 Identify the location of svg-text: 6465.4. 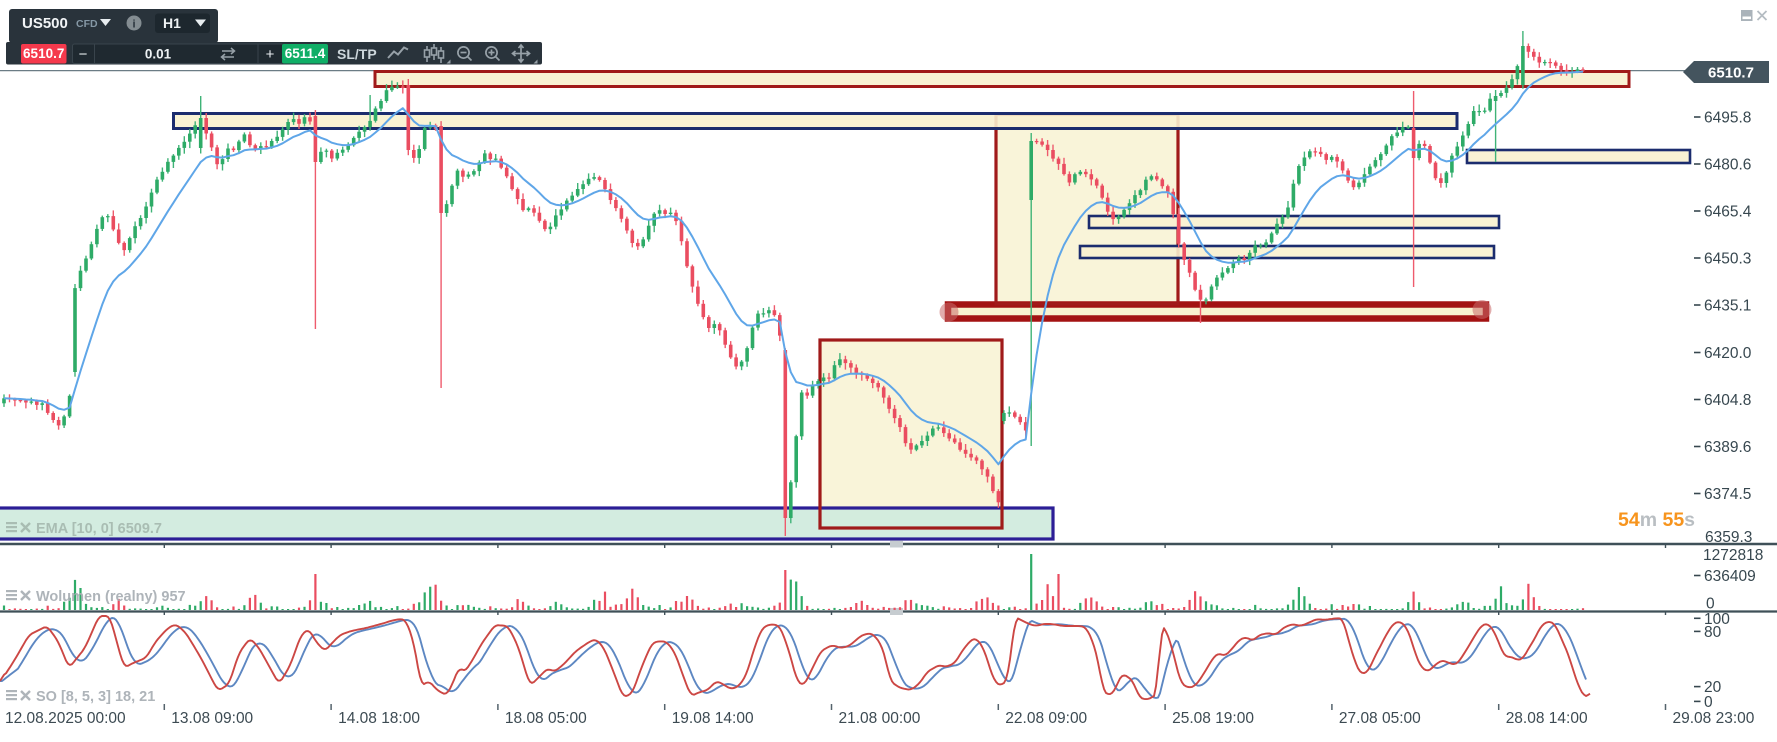
(1728, 212).